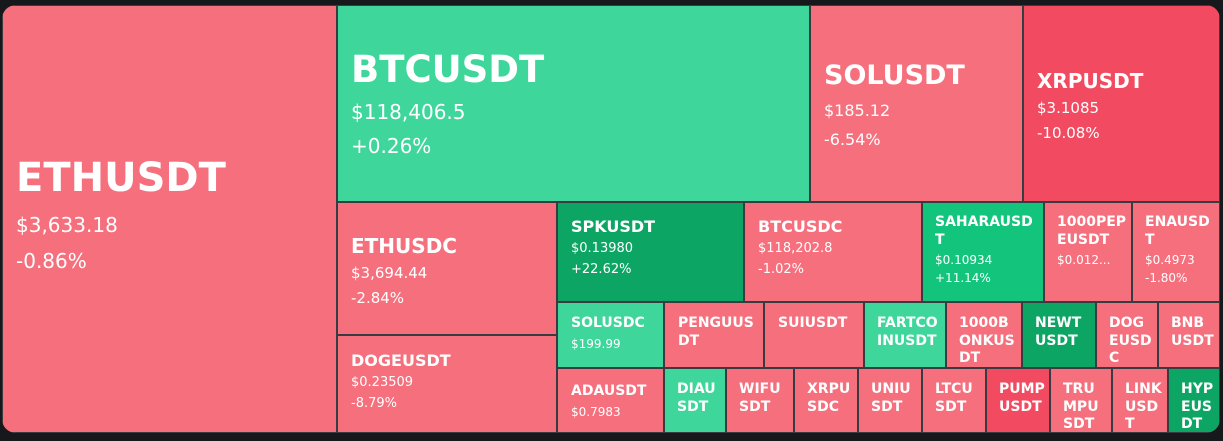 This screenshot has width=1223, height=441. I want to click on tile-pumpusdt: PUMPUSDT, so click(1018, 400).